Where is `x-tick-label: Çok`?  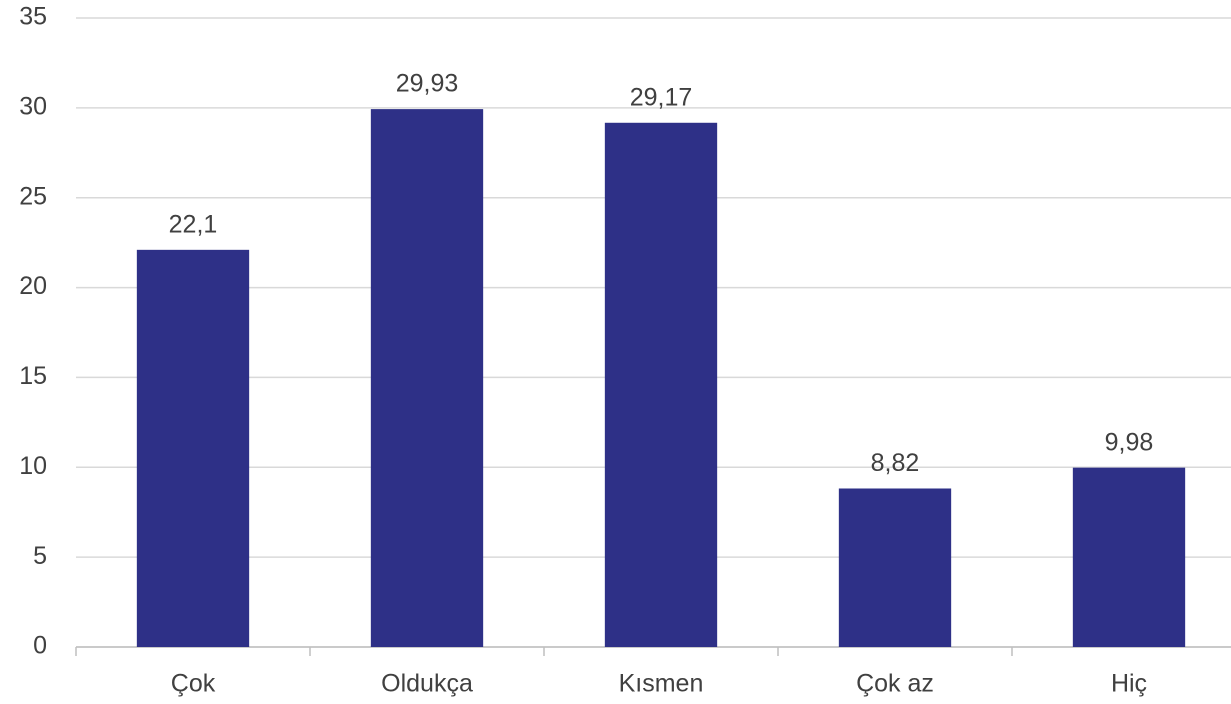 x-tick-label: Çok is located at coordinates (193, 684).